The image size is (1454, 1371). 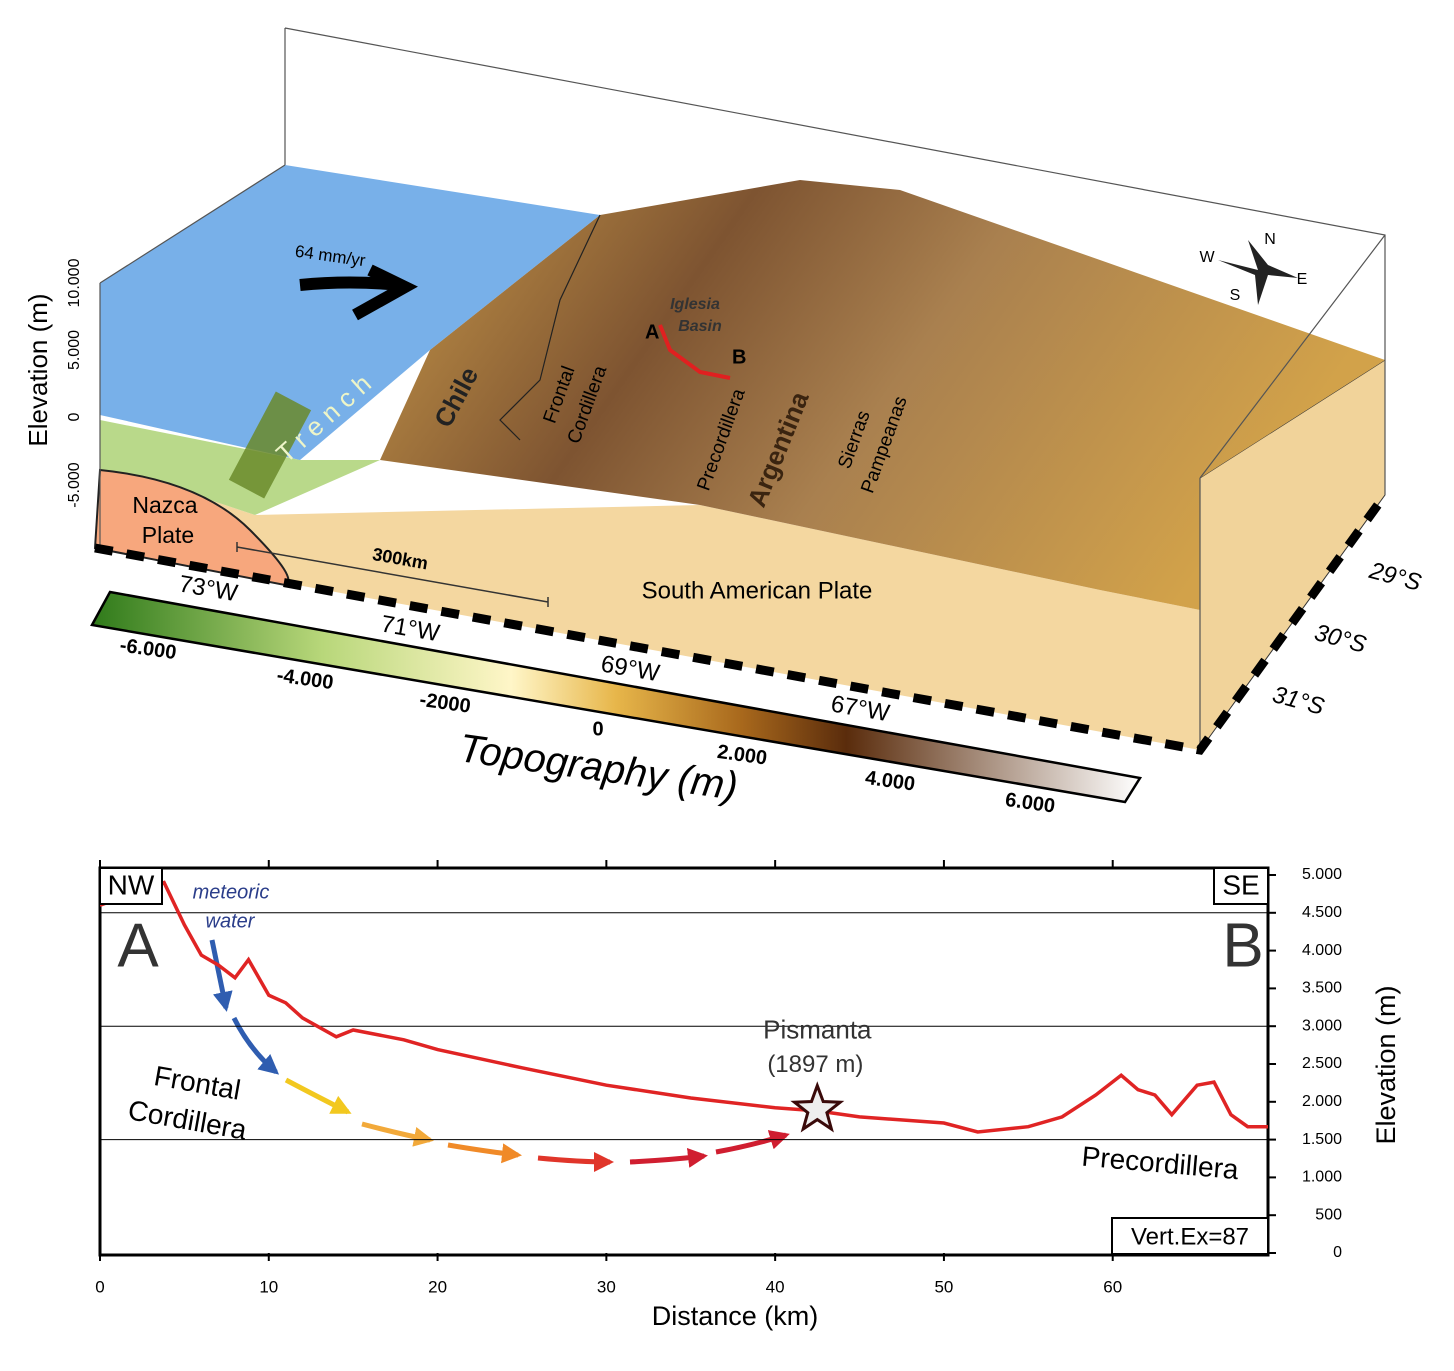 What do you see at coordinates (815, 1064) in the screenshot?
I see `point-label: (1897 m)` at bounding box center [815, 1064].